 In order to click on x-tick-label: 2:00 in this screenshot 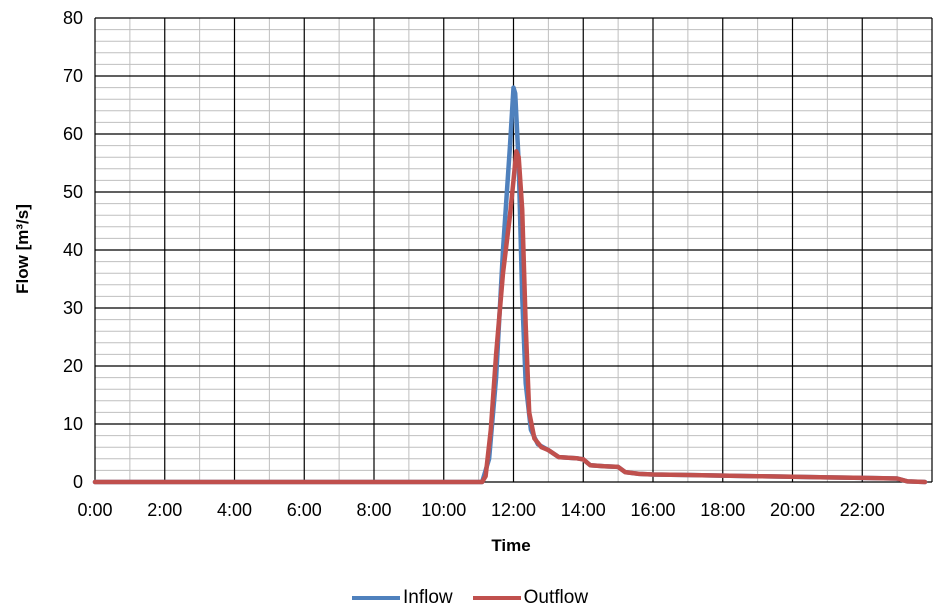, I will do `click(164, 510)`.